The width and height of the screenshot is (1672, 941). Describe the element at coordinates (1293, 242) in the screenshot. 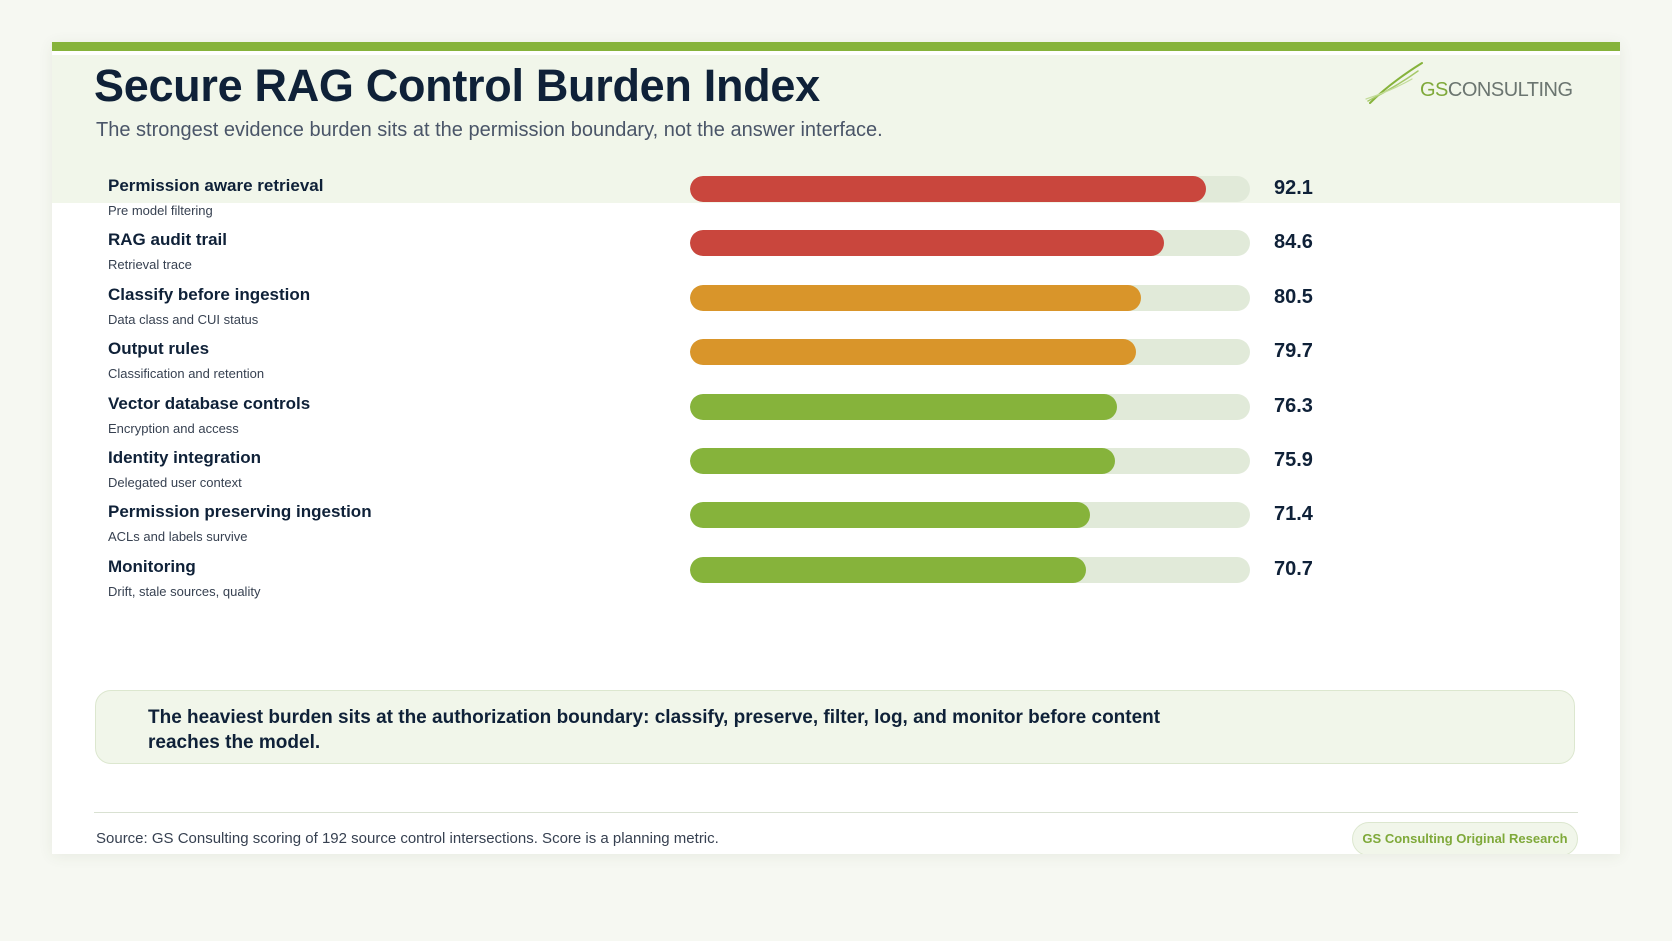

I see `bar-value-label: 84.6` at that location.